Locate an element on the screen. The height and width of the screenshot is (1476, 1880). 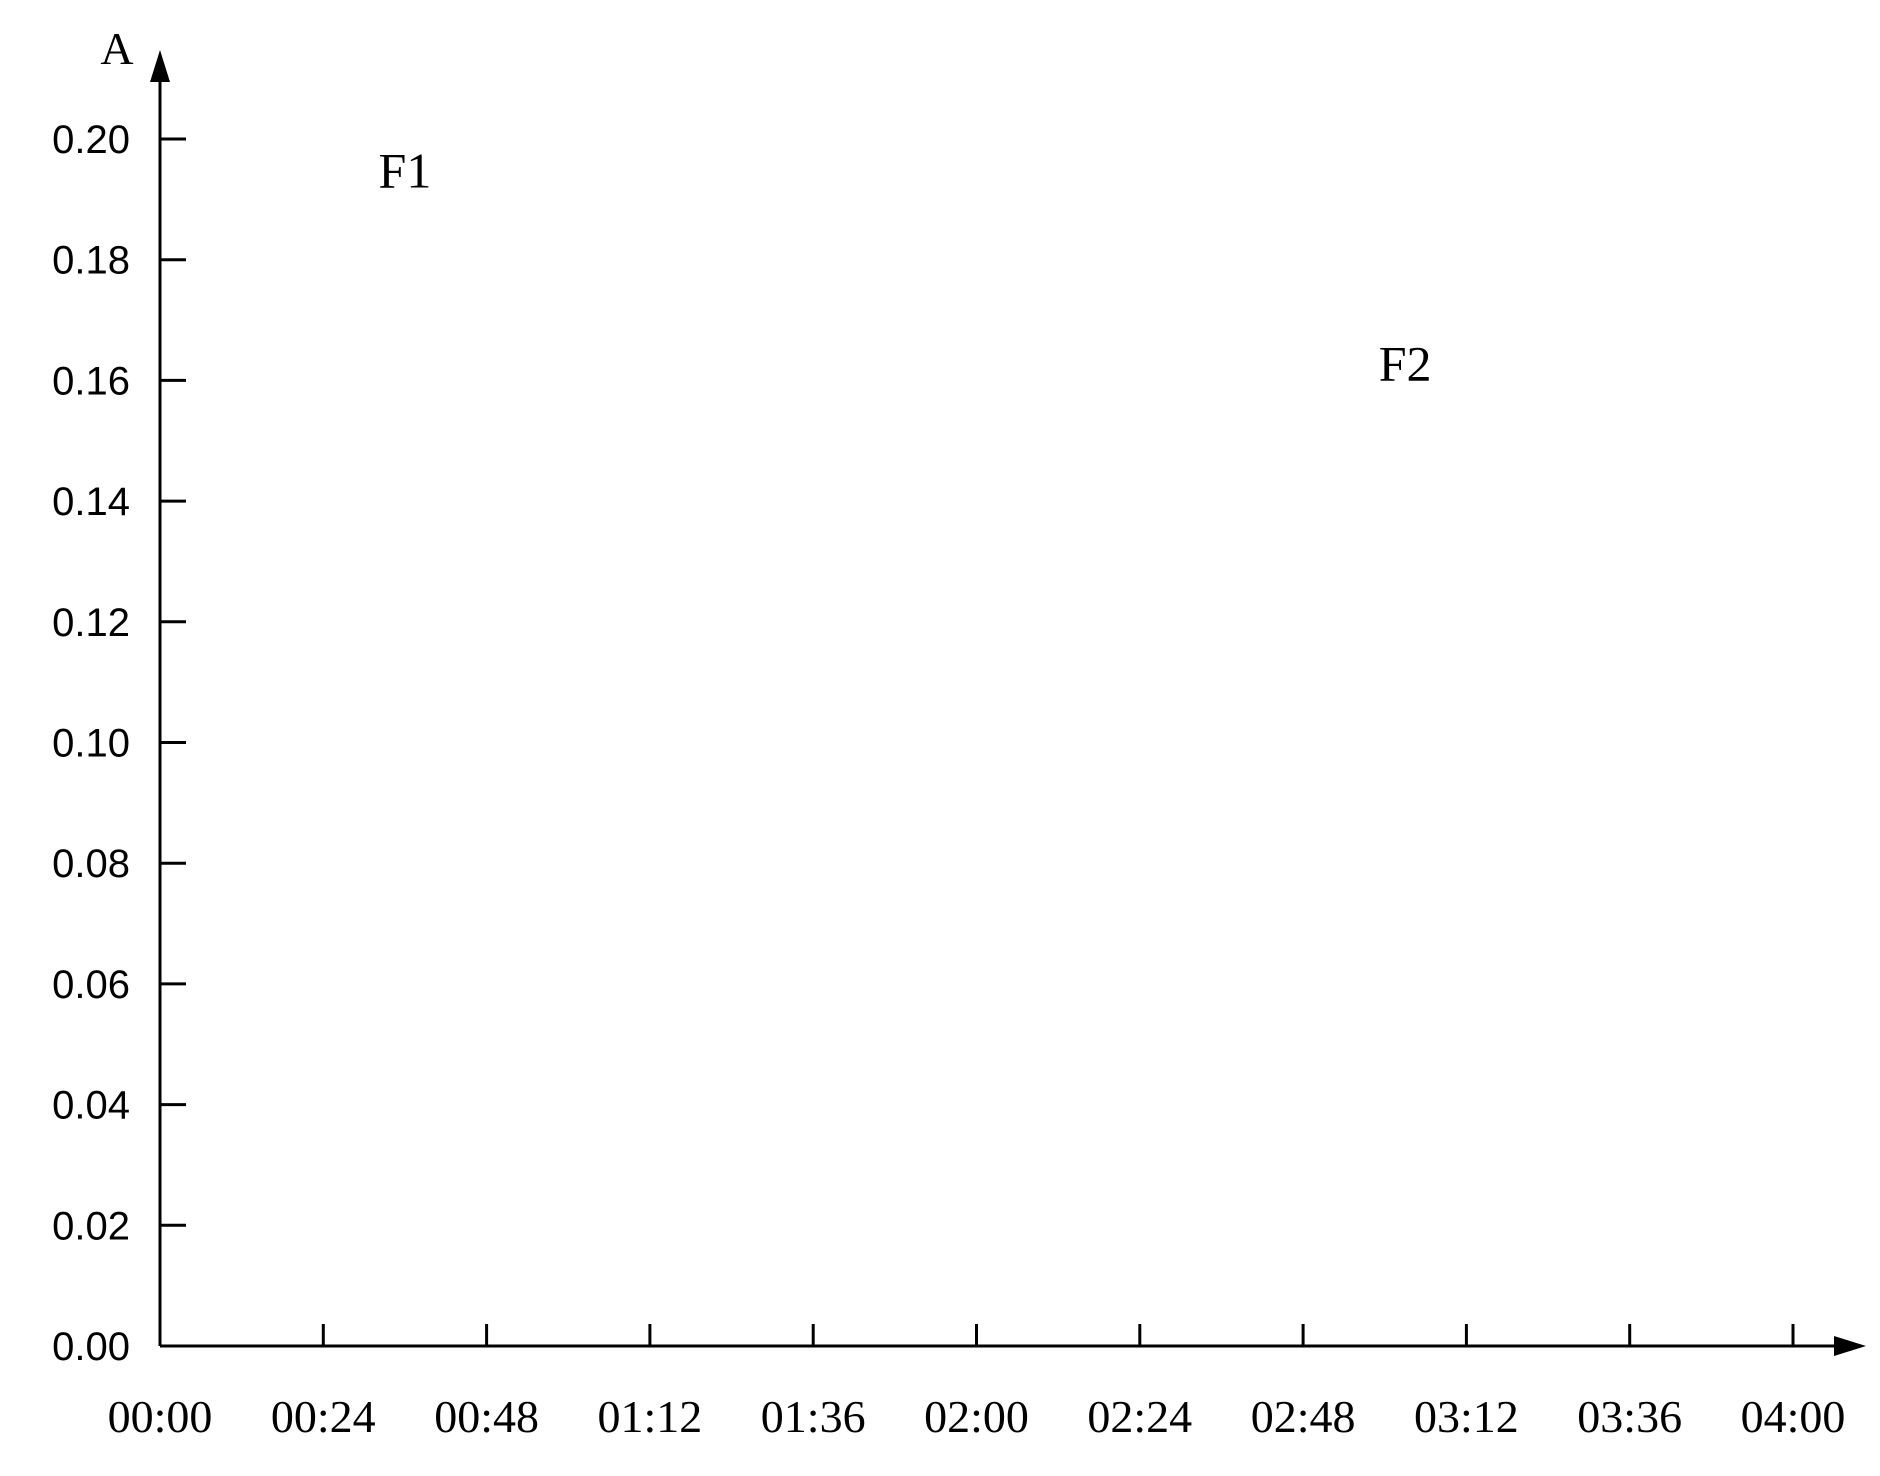
annotations: F1 F2 is located at coordinates (905, 266).